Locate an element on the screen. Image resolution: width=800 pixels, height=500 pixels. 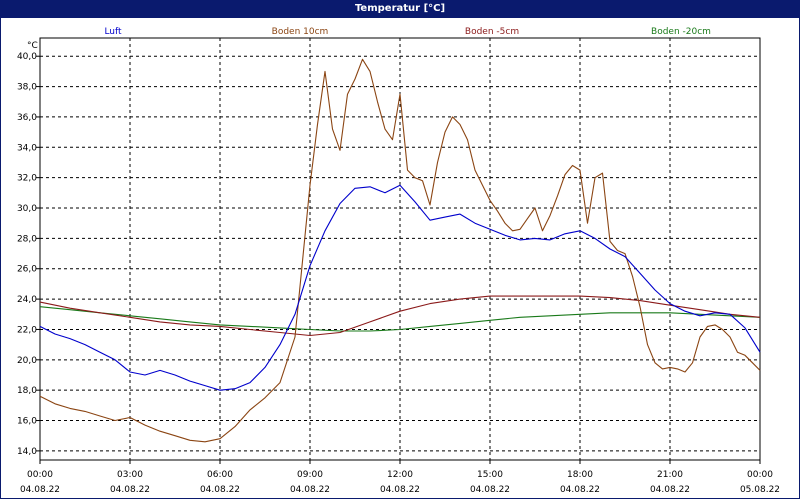
y-axis-label: °C is located at coordinates (32, 46).